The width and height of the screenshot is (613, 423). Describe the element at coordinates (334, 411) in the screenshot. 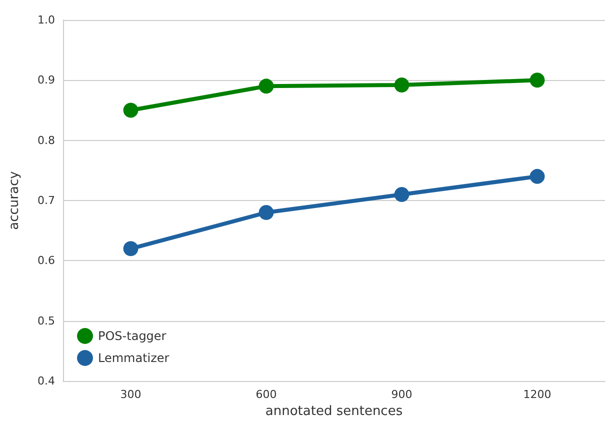

I see `x-axis-title: annotated sentences` at that location.